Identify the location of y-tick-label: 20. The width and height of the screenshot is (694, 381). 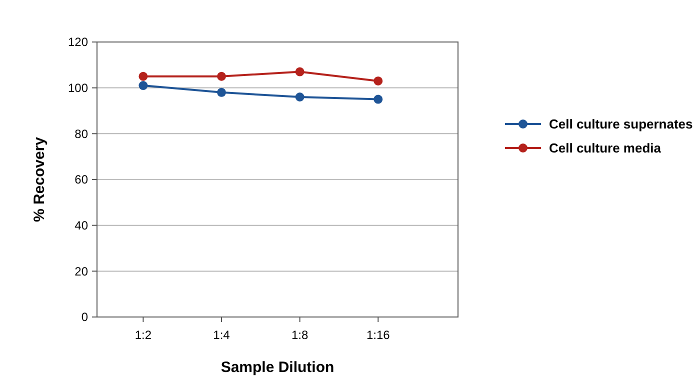
(81, 271).